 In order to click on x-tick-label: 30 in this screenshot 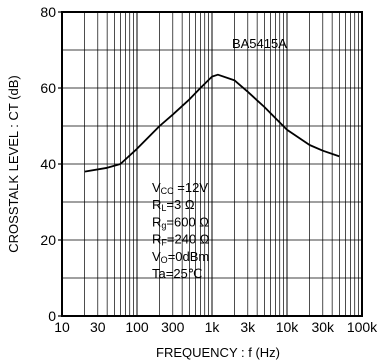, I will do `click(98, 327)`.